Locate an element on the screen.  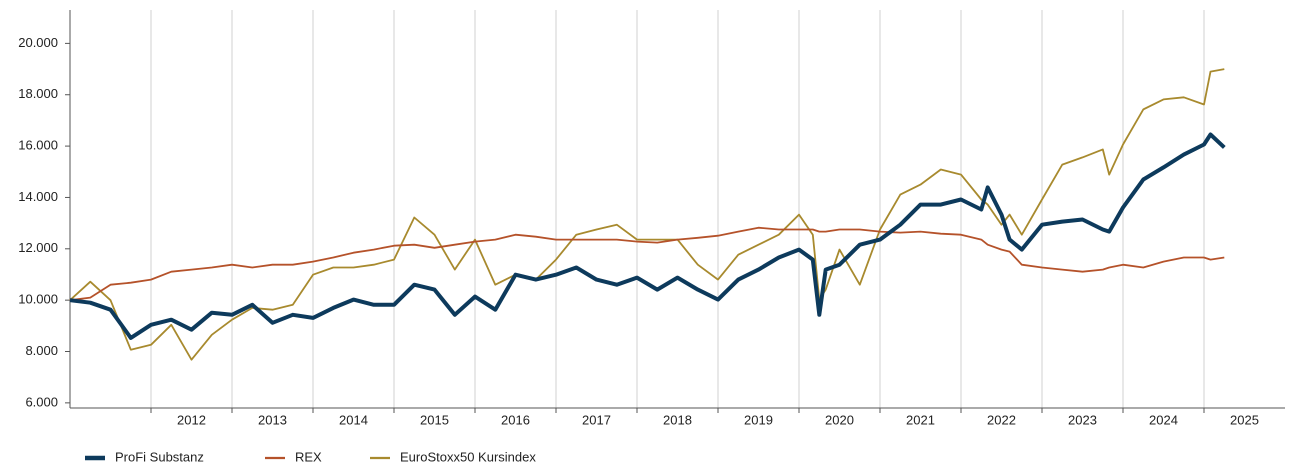
x-tick-label: 2015 is located at coordinates (434, 419).